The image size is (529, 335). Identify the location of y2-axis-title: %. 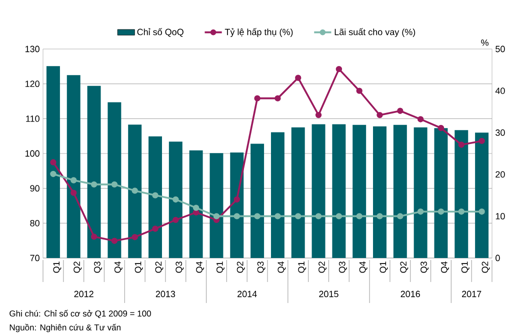
(484, 42).